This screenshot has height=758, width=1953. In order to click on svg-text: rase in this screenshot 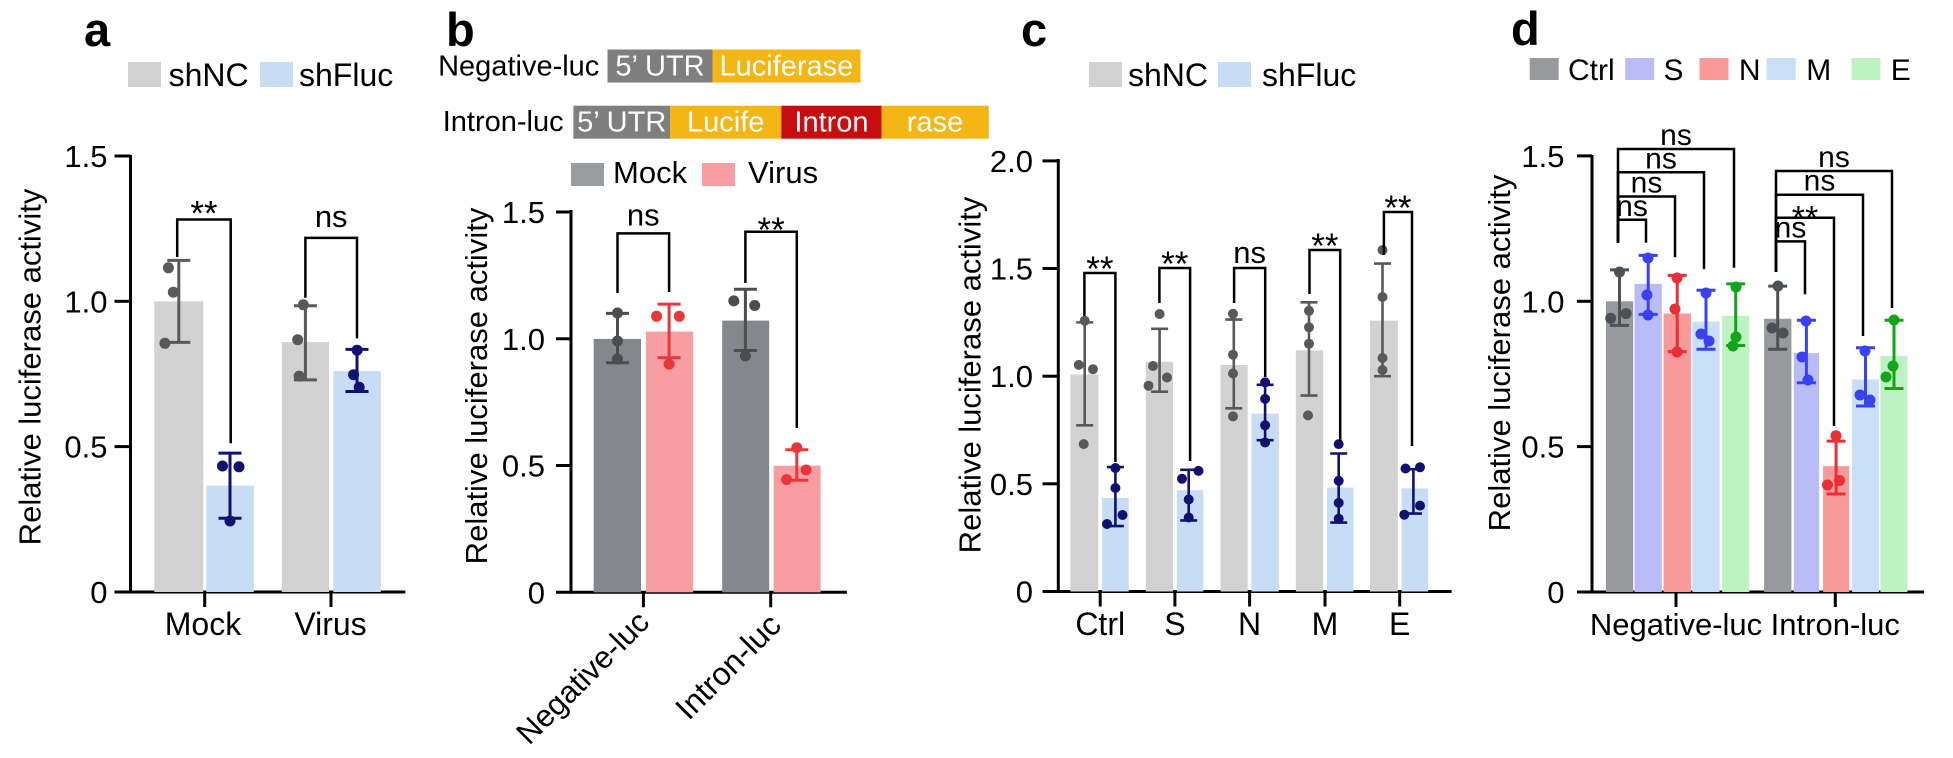, I will do `click(935, 123)`.